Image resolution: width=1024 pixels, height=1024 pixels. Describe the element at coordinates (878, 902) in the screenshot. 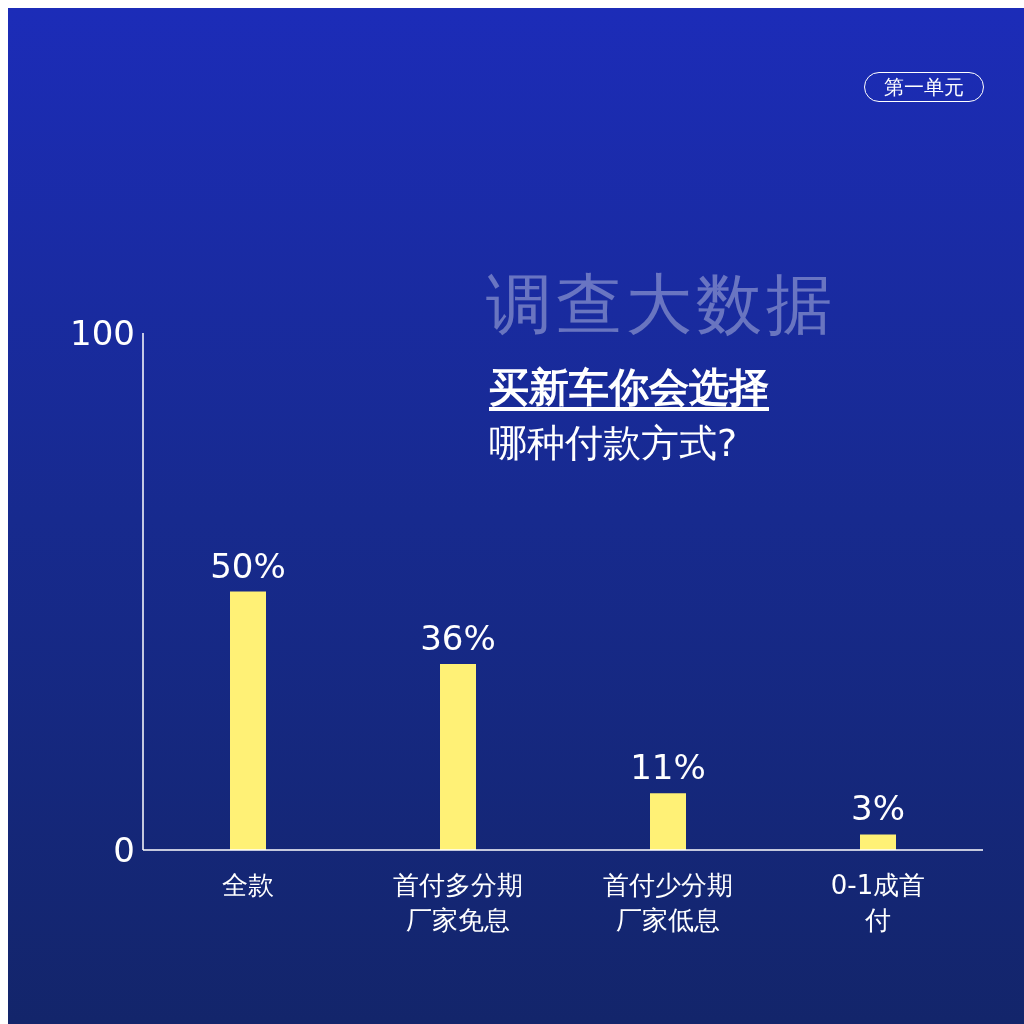

I see `x-tick-label: 0-1成首付` at that location.